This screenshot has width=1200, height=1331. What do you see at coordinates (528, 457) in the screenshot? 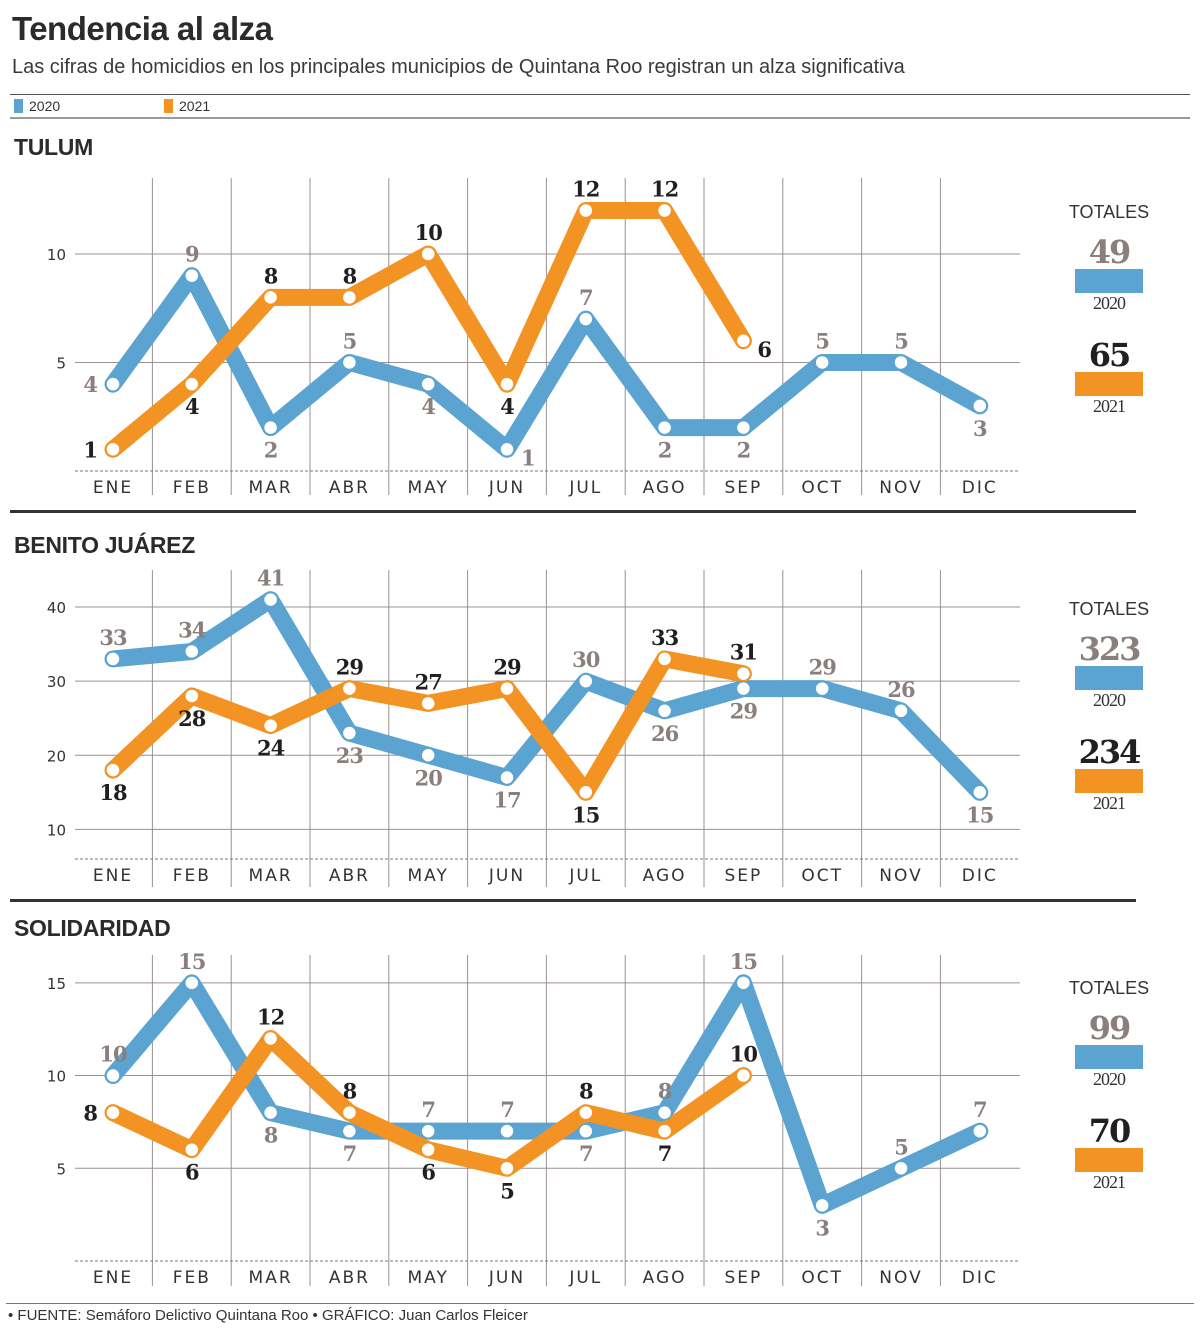
I see `data-label-2020: 1` at bounding box center [528, 457].